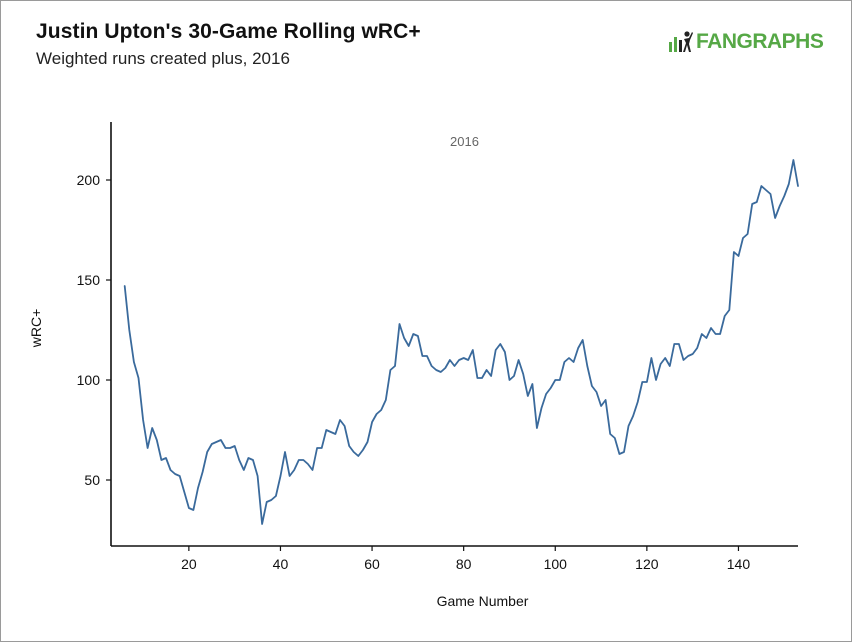 The width and height of the screenshot is (852, 642). What do you see at coordinates (464, 564) in the screenshot?
I see `x-tick-label: 80` at bounding box center [464, 564].